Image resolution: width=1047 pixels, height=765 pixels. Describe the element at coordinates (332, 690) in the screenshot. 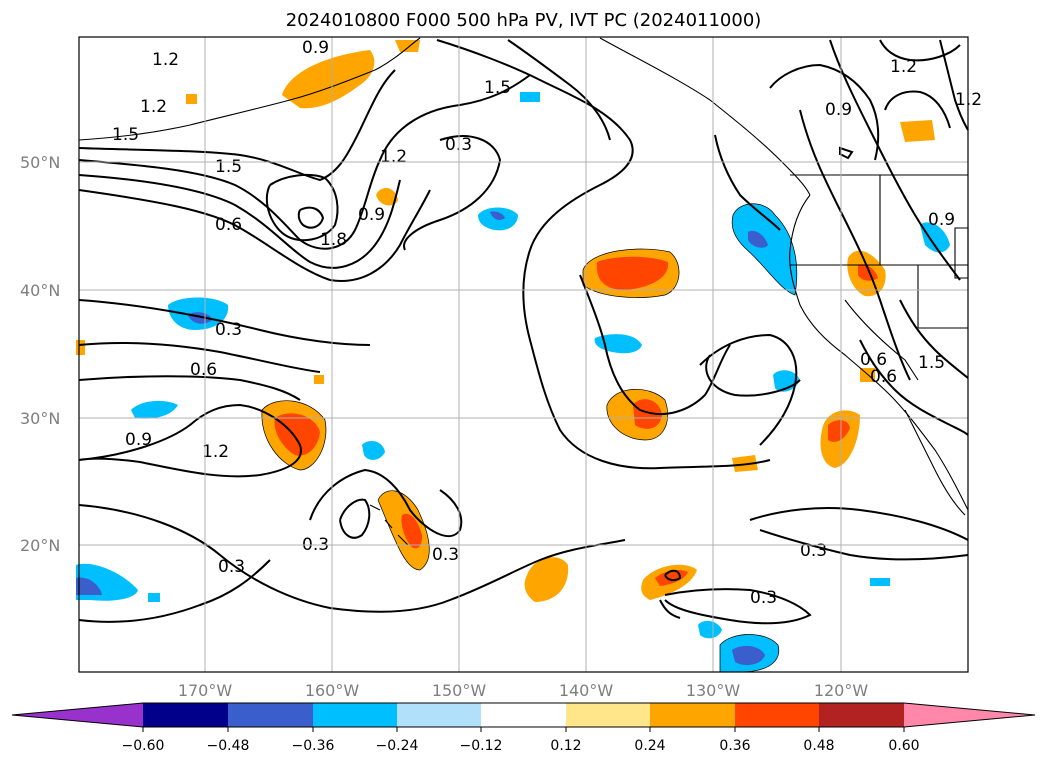

I see `lon-label: 160°W` at that location.